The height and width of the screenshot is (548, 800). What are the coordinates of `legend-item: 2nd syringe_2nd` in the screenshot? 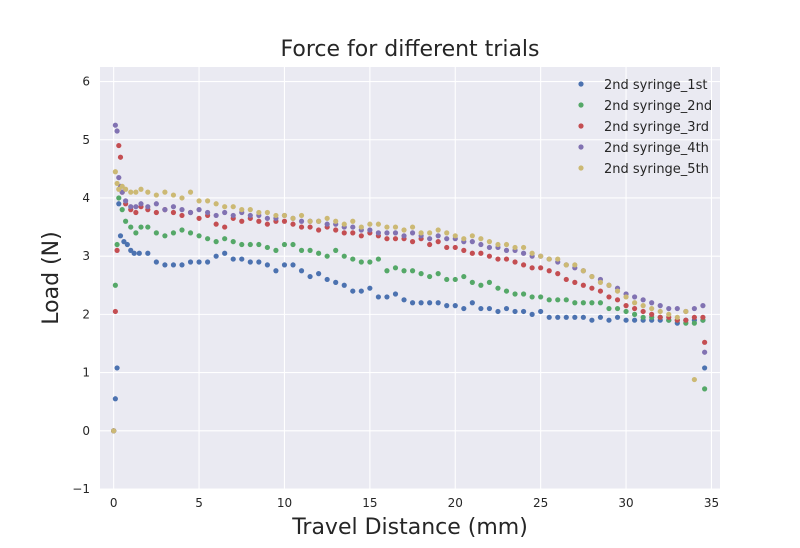 It's located at (645, 106).